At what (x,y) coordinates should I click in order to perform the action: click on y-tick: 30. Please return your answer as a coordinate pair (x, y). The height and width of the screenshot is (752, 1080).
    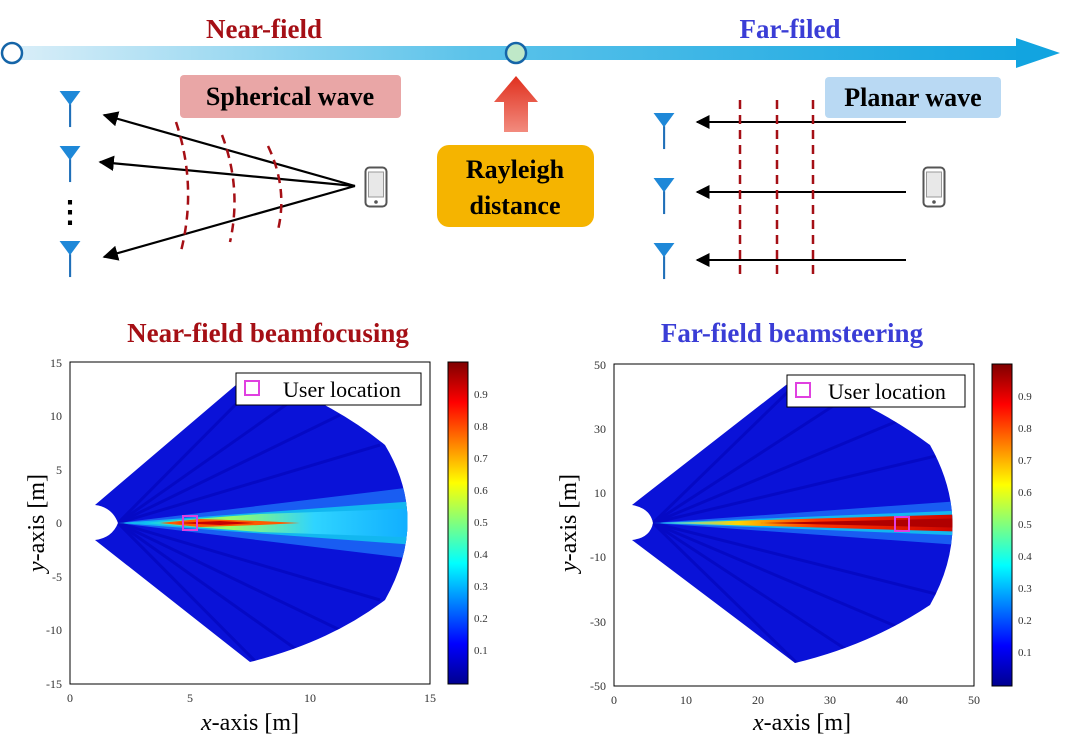
    Looking at the image, I should click on (600, 429).